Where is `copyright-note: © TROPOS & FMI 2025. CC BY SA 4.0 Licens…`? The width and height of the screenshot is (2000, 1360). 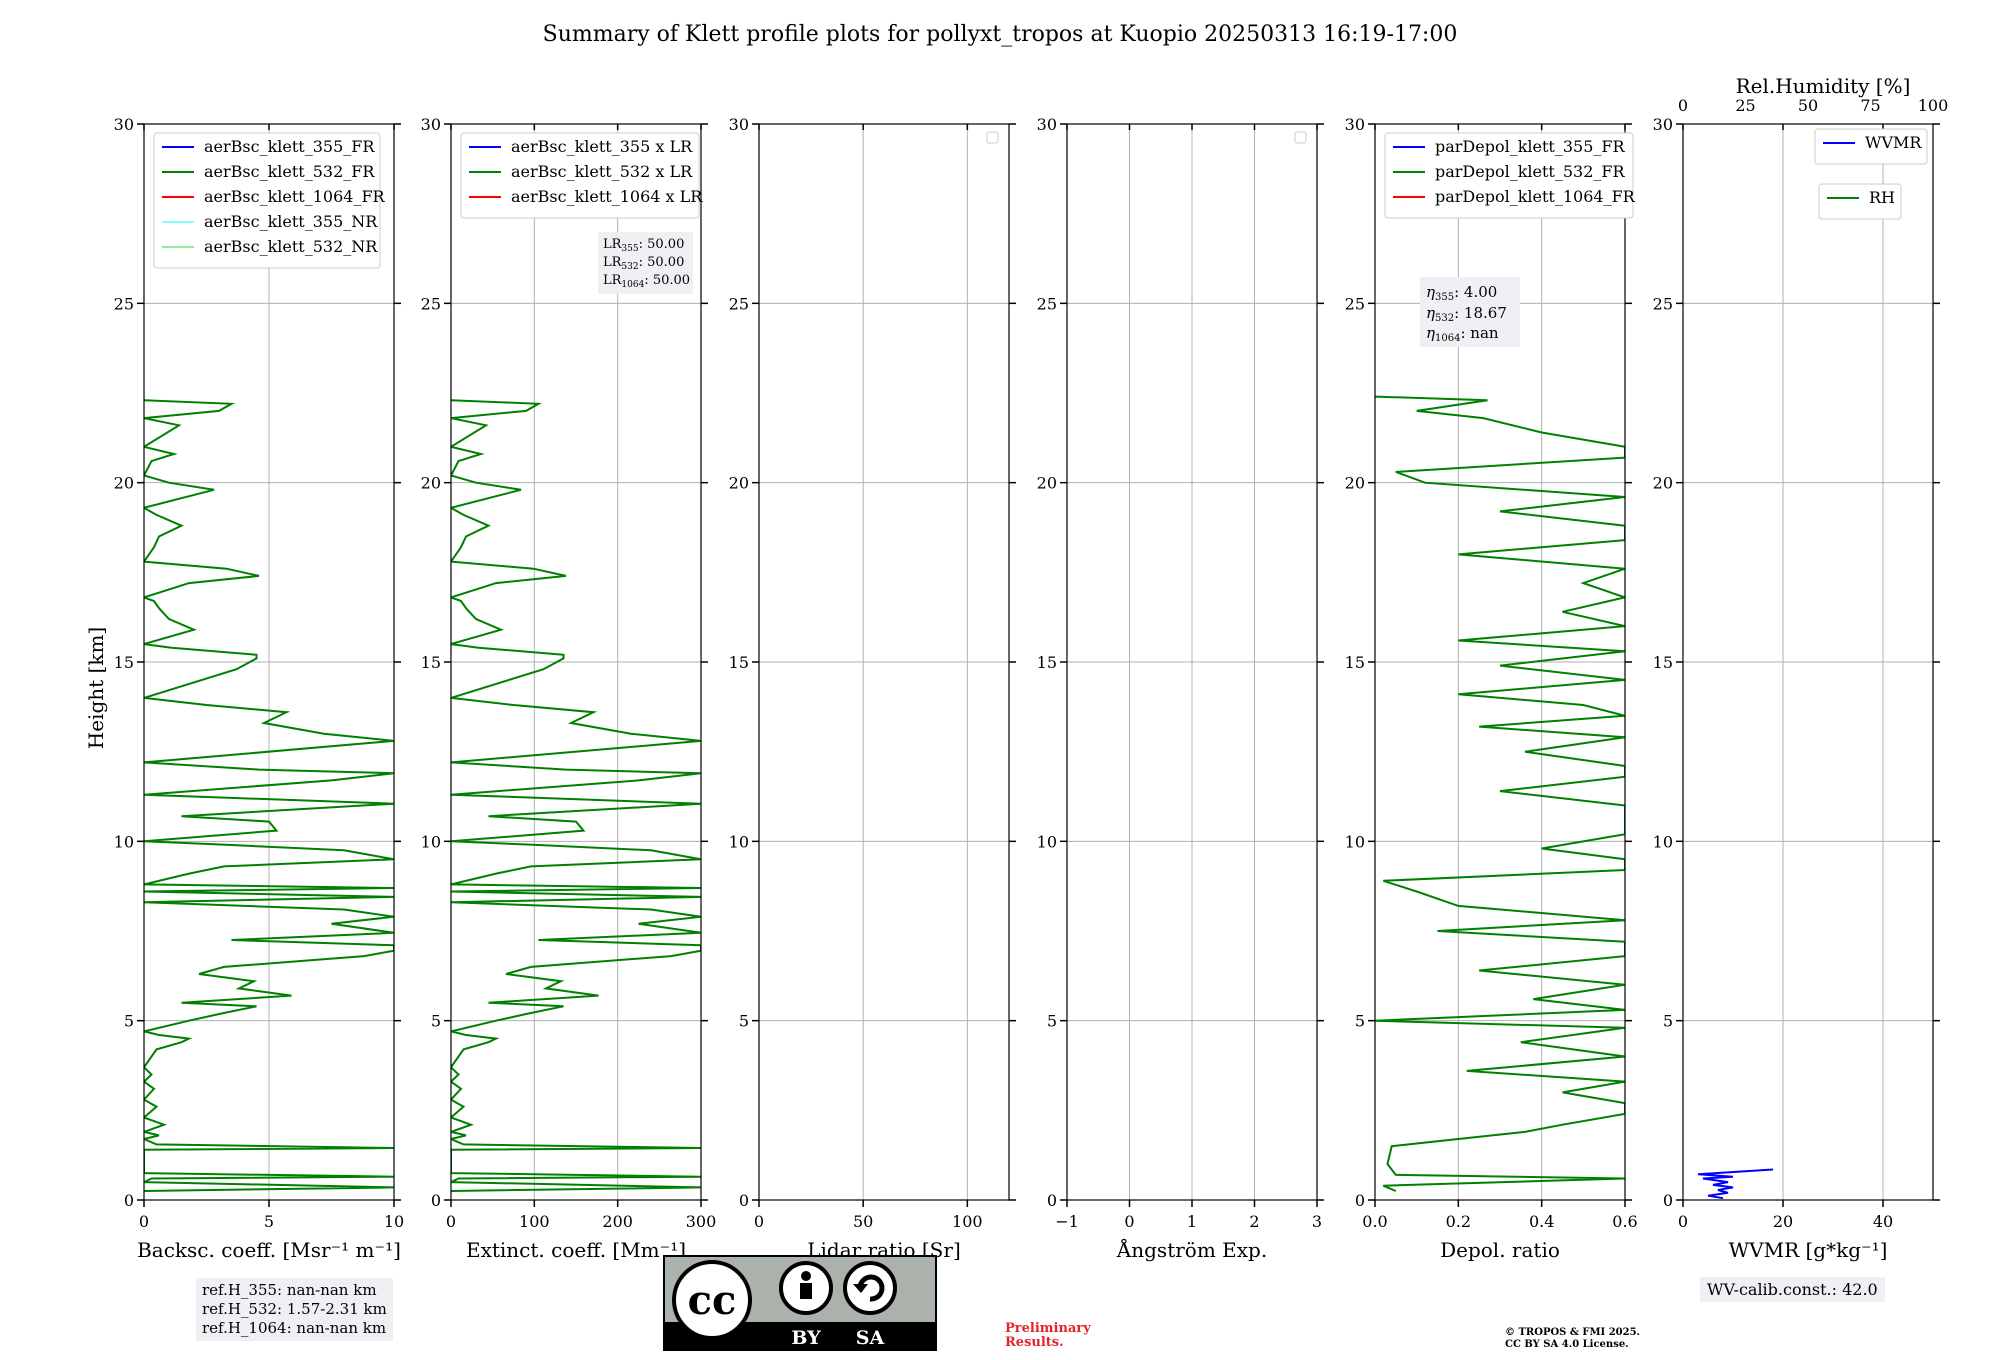
copyright-note: © TROPOS & FMI 2025. CC BY SA 4.0 Licens… is located at coordinates (1572, 1339).